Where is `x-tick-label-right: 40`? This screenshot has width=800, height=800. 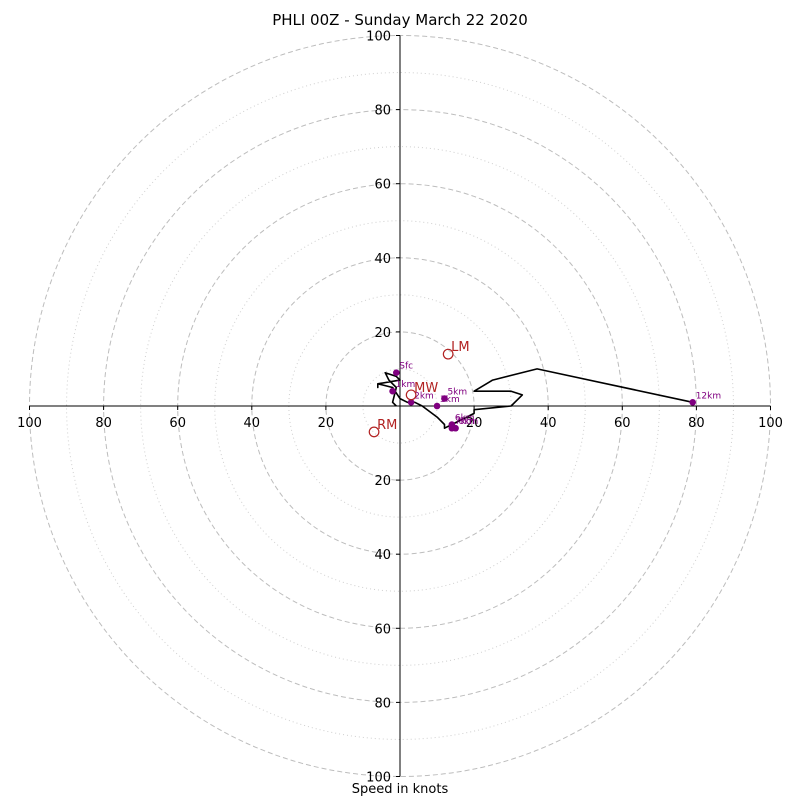 x-tick-label-right: 40 is located at coordinates (548, 423).